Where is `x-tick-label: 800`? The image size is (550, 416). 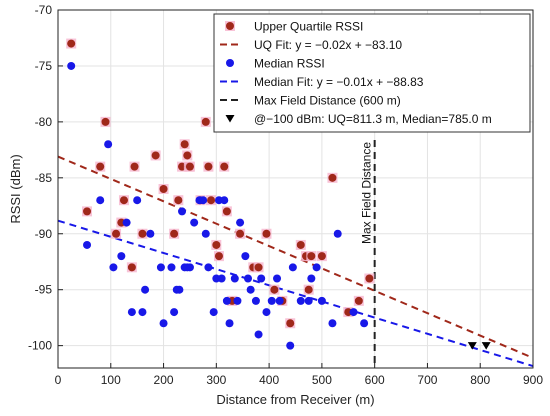
x-tick-label: 800 is located at coordinates (480, 380).